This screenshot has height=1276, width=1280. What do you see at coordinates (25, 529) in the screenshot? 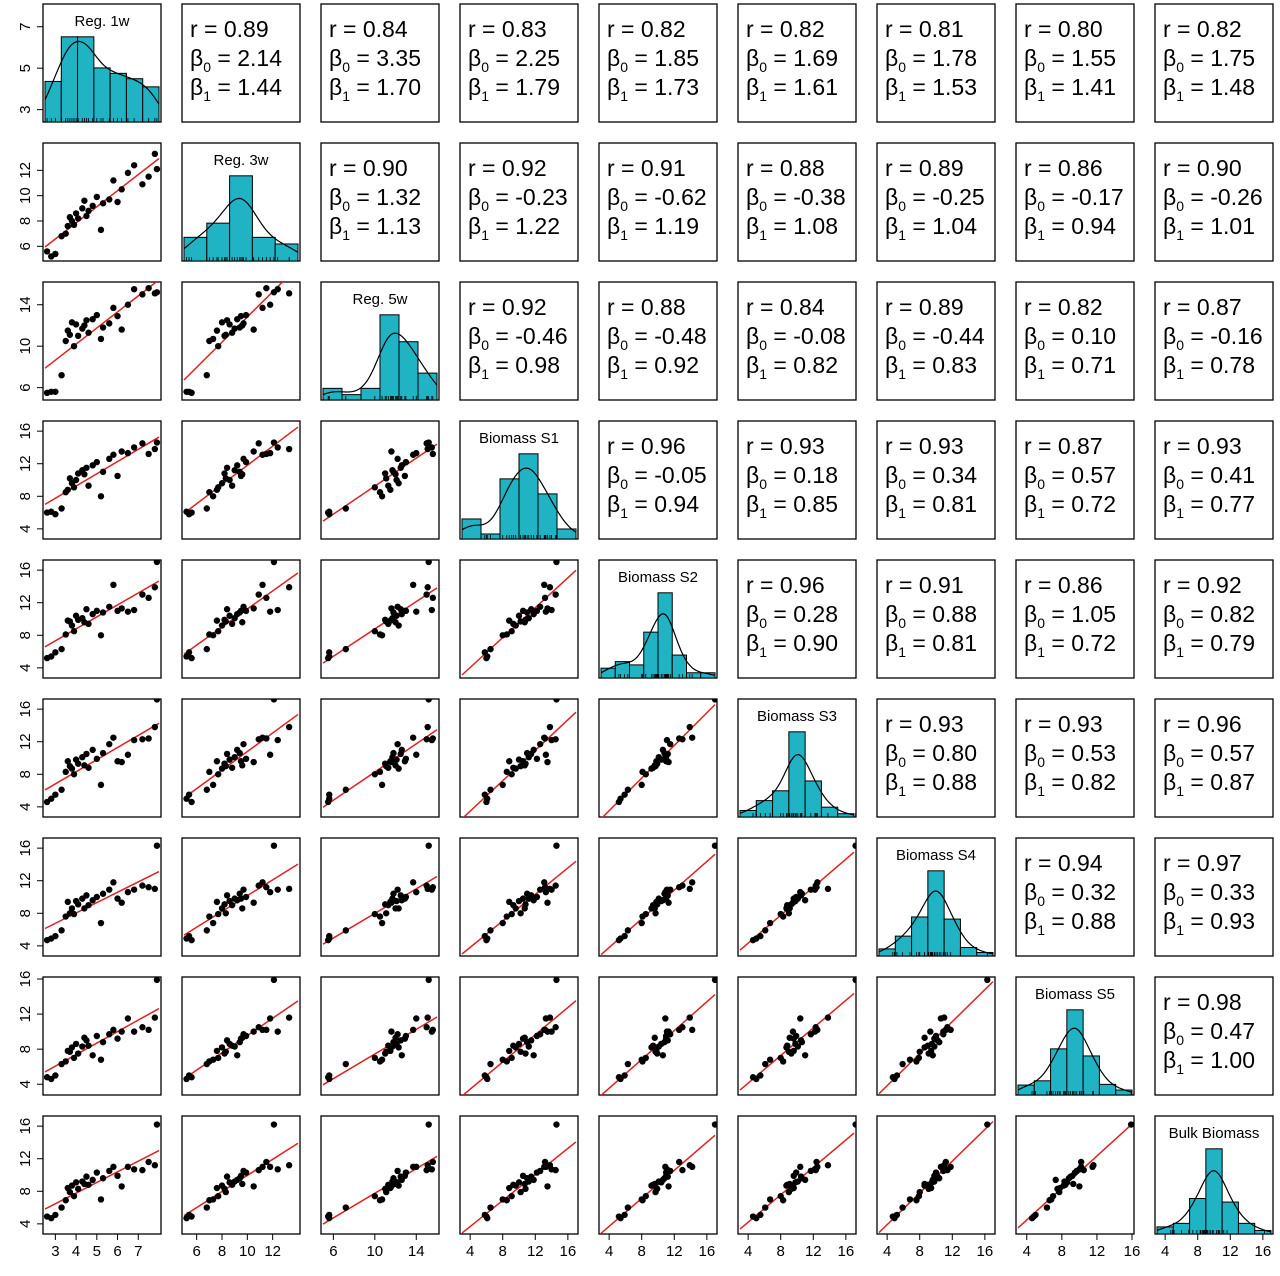
I see `y-tick-label: 4` at bounding box center [25, 529].